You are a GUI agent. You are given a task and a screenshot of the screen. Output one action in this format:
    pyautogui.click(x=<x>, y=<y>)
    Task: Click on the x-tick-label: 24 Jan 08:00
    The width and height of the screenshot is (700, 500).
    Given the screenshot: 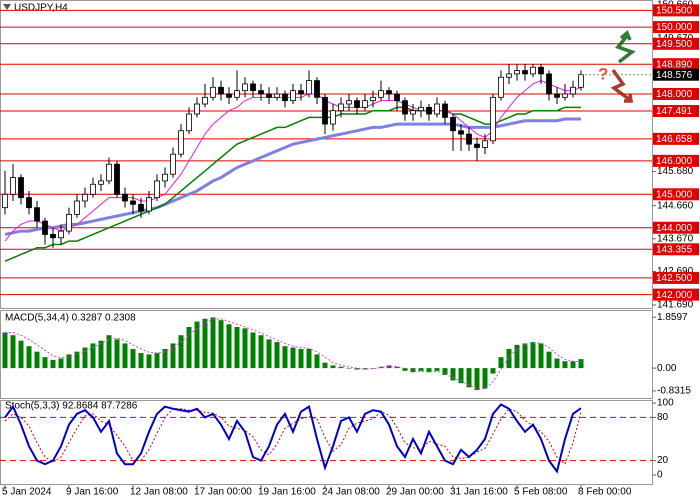 What is the action you would take?
    pyautogui.click(x=351, y=492)
    